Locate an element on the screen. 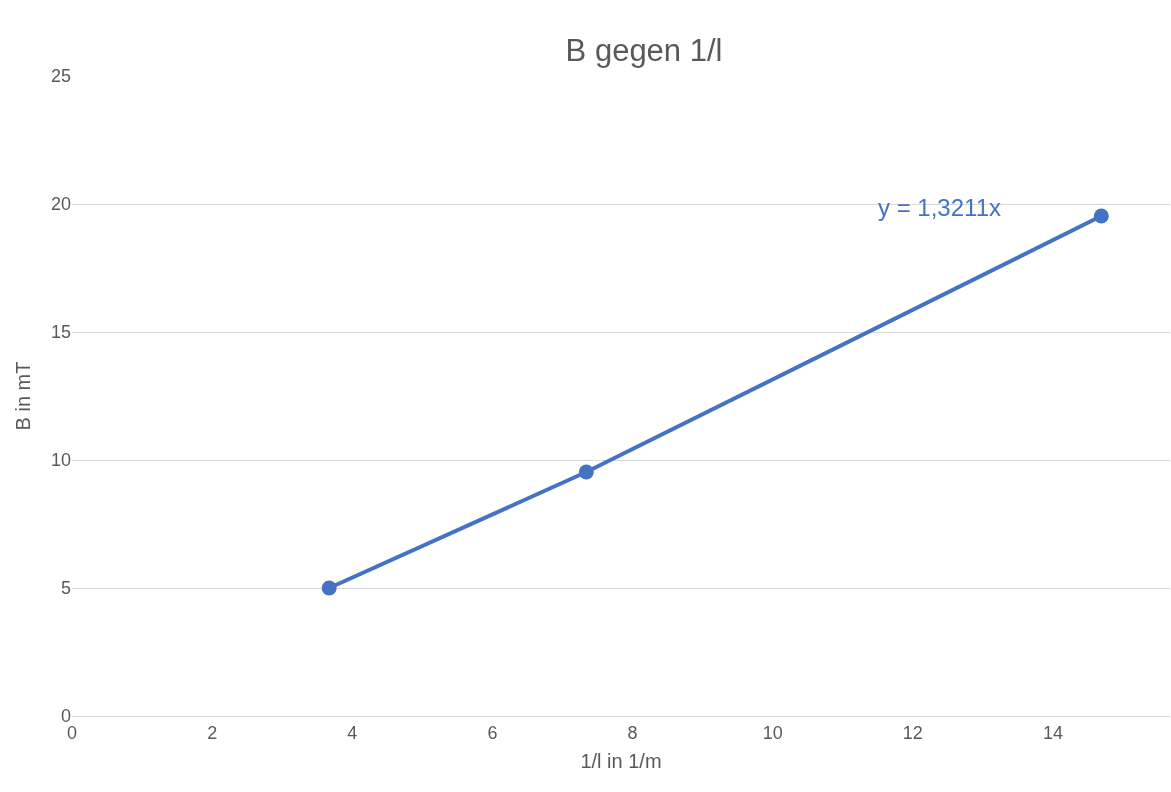  x-tick-label: 6 is located at coordinates (492, 732).